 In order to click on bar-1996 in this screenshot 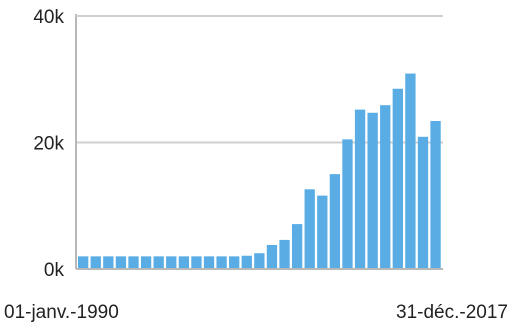, I will do `click(158, 262)`.